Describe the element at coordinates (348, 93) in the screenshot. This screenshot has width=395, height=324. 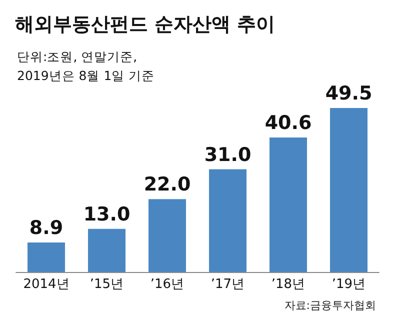
I see `data-label: 49.5` at that location.